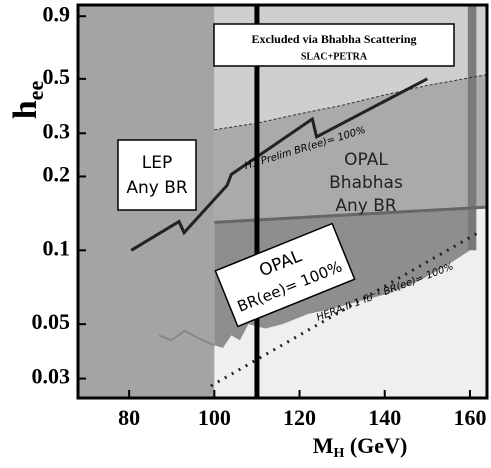 The image size is (491, 468). I want to click on y-tick-label: 0.1, so click(57, 247).